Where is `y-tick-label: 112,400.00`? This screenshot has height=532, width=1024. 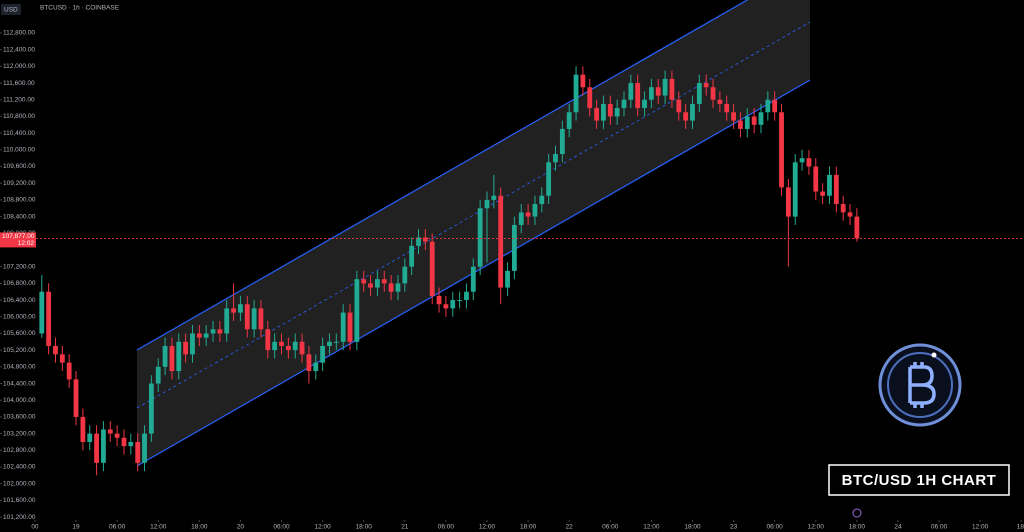 y-tick-label: 112,400.00 is located at coordinates (19, 49).